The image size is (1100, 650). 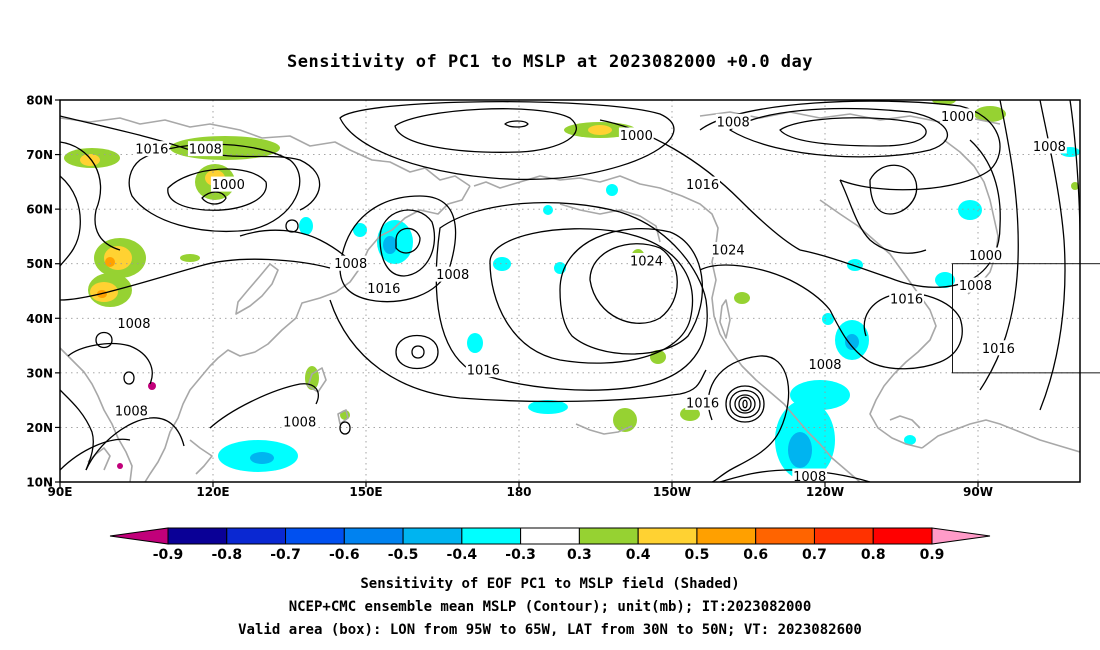 What do you see at coordinates (814, 555) in the screenshot?
I see `colorbar-tick-label: 0.7` at bounding box center [814, 555].